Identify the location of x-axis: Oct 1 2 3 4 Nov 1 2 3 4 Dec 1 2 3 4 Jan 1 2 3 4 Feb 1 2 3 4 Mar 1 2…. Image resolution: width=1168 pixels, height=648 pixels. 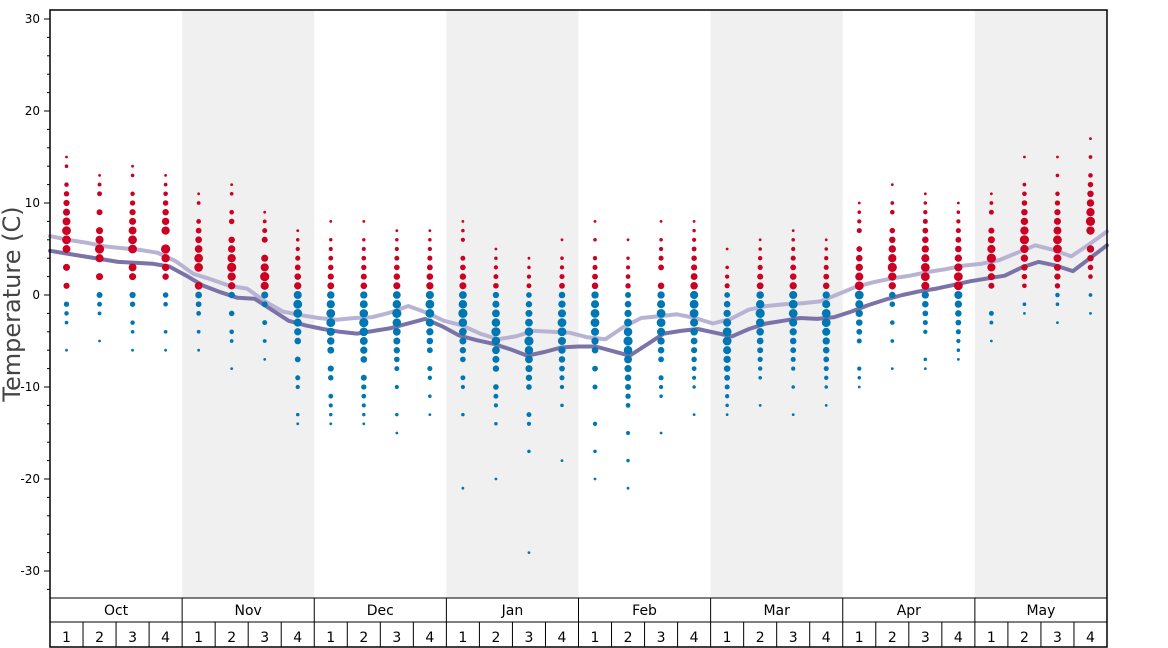
(578, 622).